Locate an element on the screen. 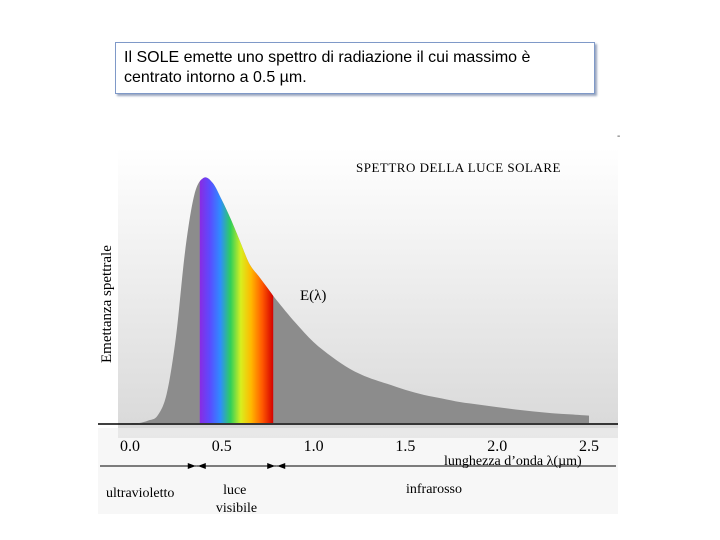 The height and width of the screenshot is (540, 720). x-tick-label: 0.0 is located at coordinates (130, 446).